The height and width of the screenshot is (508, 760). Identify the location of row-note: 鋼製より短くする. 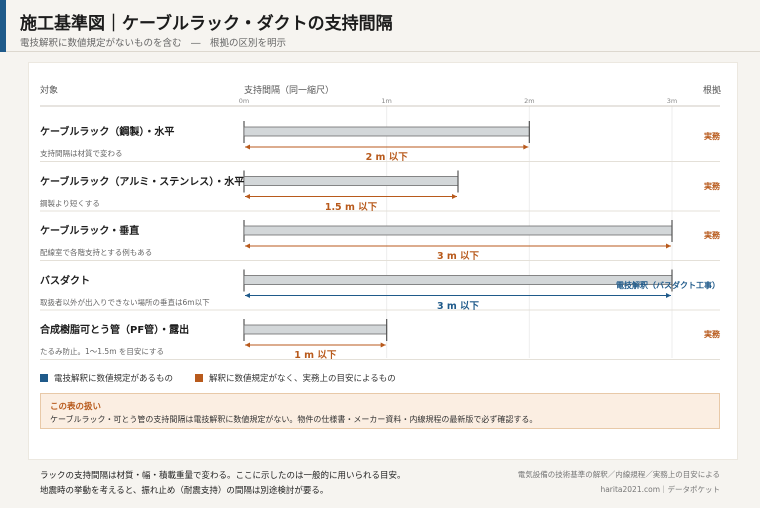
(70, 203).